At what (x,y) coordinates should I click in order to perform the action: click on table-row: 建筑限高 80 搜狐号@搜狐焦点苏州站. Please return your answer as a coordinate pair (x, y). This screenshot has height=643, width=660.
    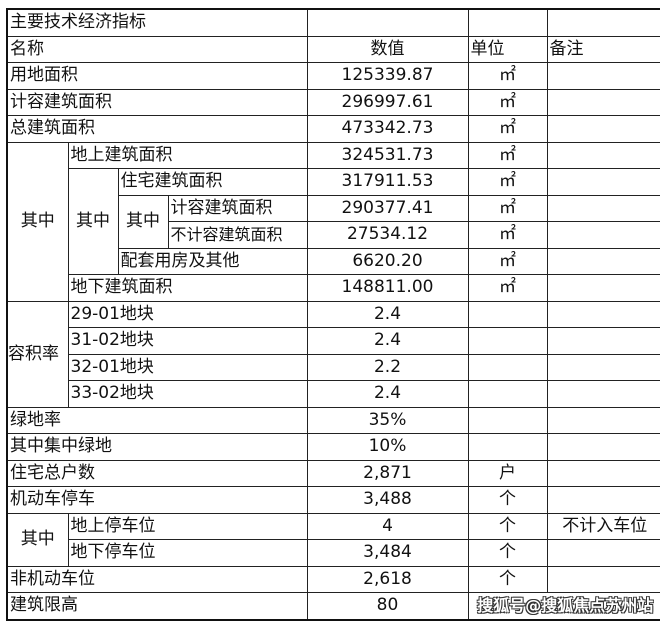
    Looking at the image, I should click on (333, 606).